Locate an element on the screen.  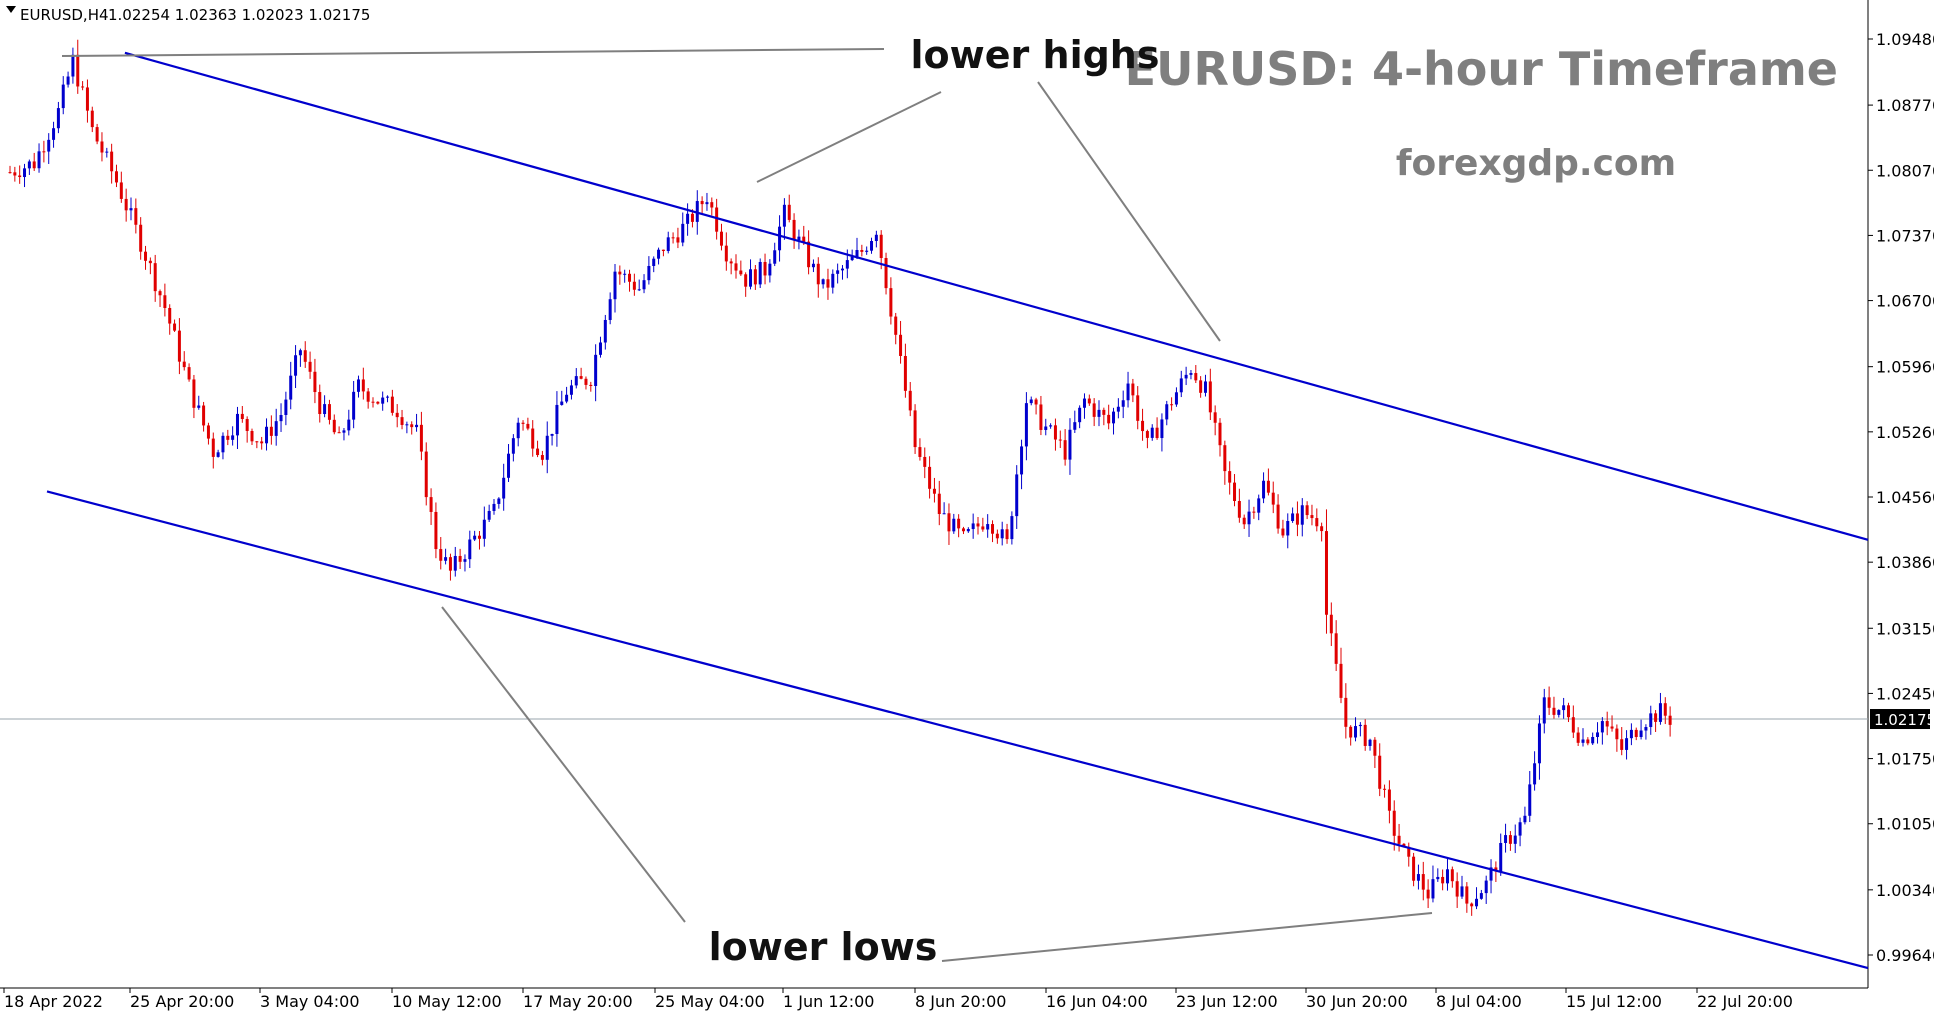
y-tick-label: 1.05960 is located at coordinates (1905, 367).